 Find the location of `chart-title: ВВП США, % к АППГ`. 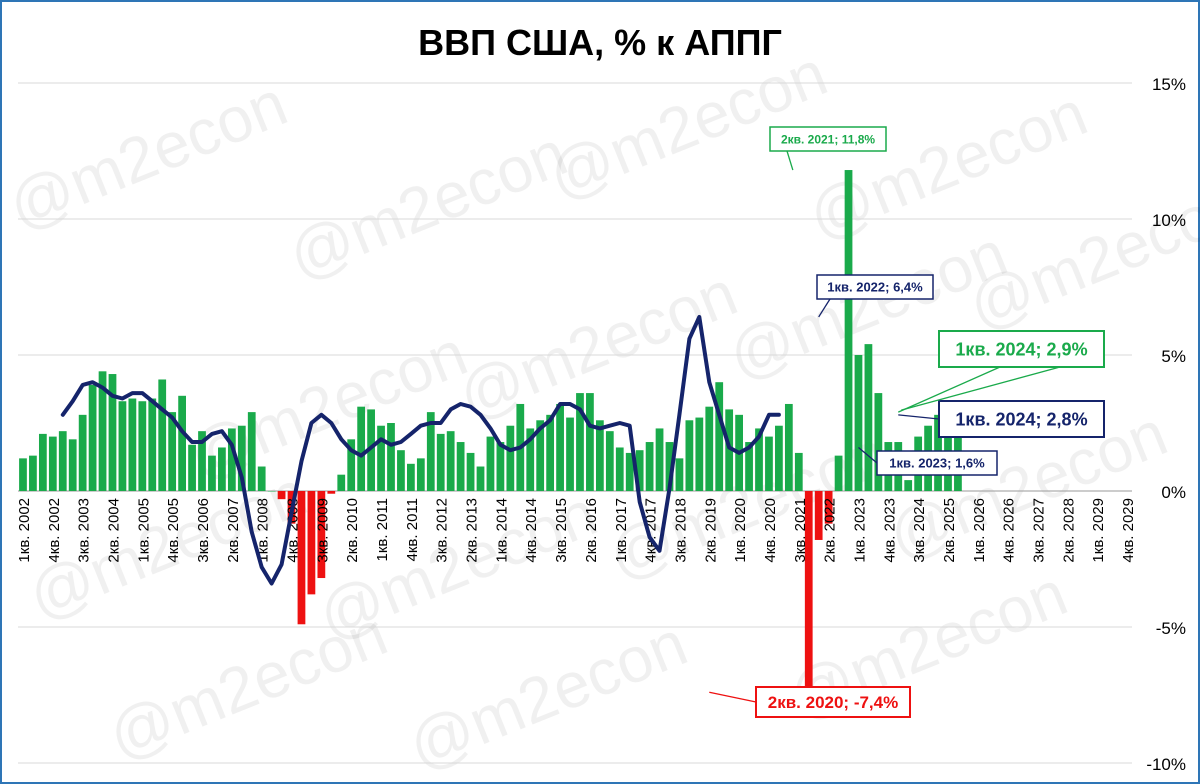

chart-title: ВВП США, % к АППГ is located at coordinates (600, 42).